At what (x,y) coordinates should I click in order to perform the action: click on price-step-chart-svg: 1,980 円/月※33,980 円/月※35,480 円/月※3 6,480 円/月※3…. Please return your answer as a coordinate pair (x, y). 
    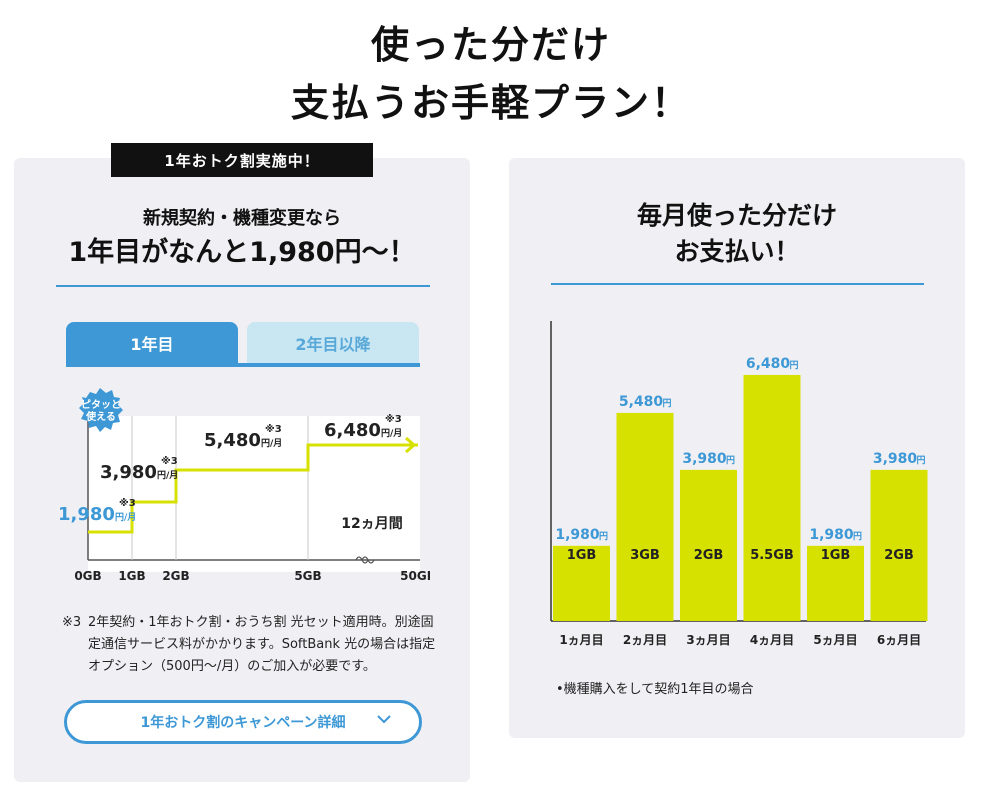
    Looking at the image, I should click on (247, 485).